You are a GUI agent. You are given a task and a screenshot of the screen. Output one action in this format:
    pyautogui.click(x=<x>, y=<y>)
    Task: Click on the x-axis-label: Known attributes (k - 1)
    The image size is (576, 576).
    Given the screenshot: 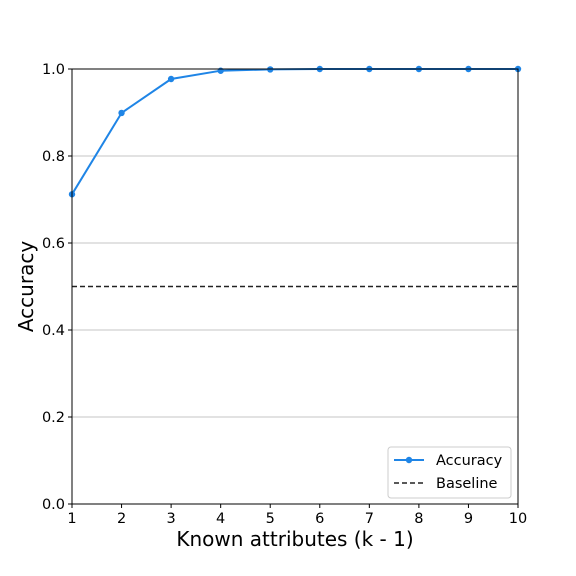 What is the action you would take?
    pyautogui.click(x=294, y=539)
    